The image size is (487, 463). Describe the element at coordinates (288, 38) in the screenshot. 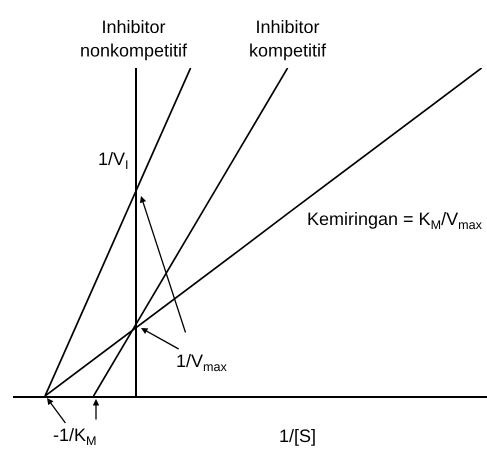

I see `series-label: Inhibitor kompetitif` at that location.